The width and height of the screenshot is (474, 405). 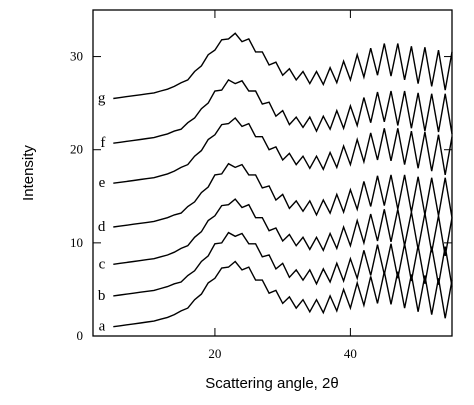 I want to click on series-label: d, so click(x=102, y=227).